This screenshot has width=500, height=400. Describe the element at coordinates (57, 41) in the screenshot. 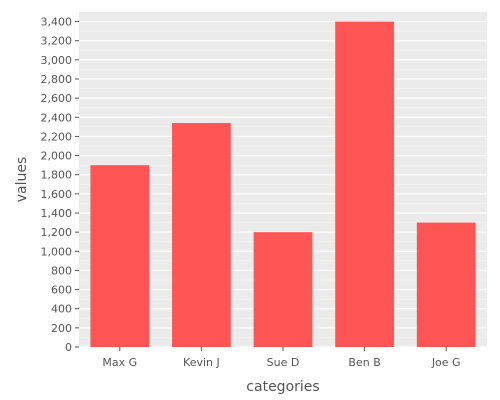

I see `y-tick-label: 3,200` at that location.